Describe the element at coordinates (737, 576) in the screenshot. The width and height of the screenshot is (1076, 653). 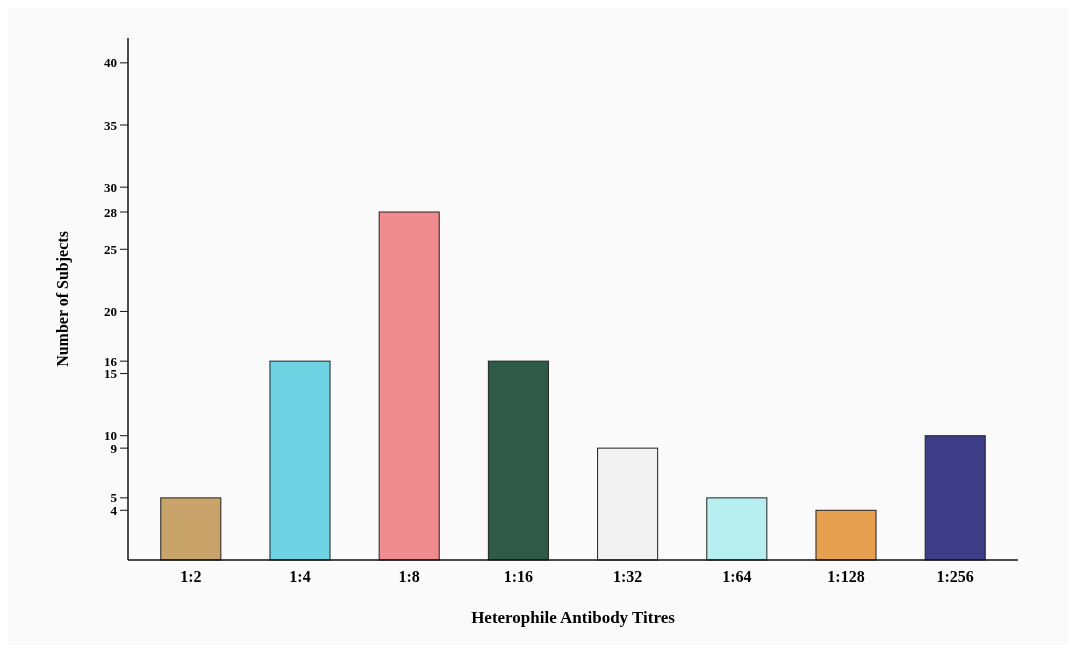
I see `x-tick-label: 1:64` at that location.